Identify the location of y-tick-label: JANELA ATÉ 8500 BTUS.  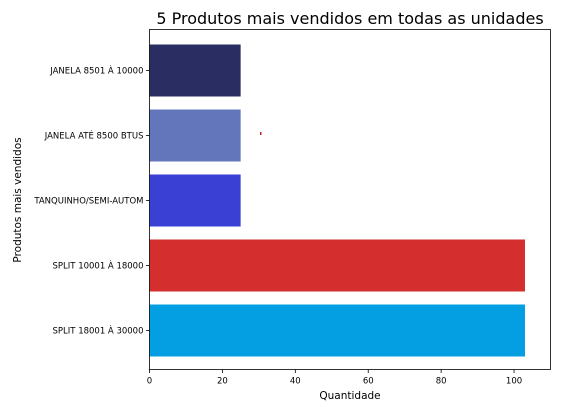
(94, 136).